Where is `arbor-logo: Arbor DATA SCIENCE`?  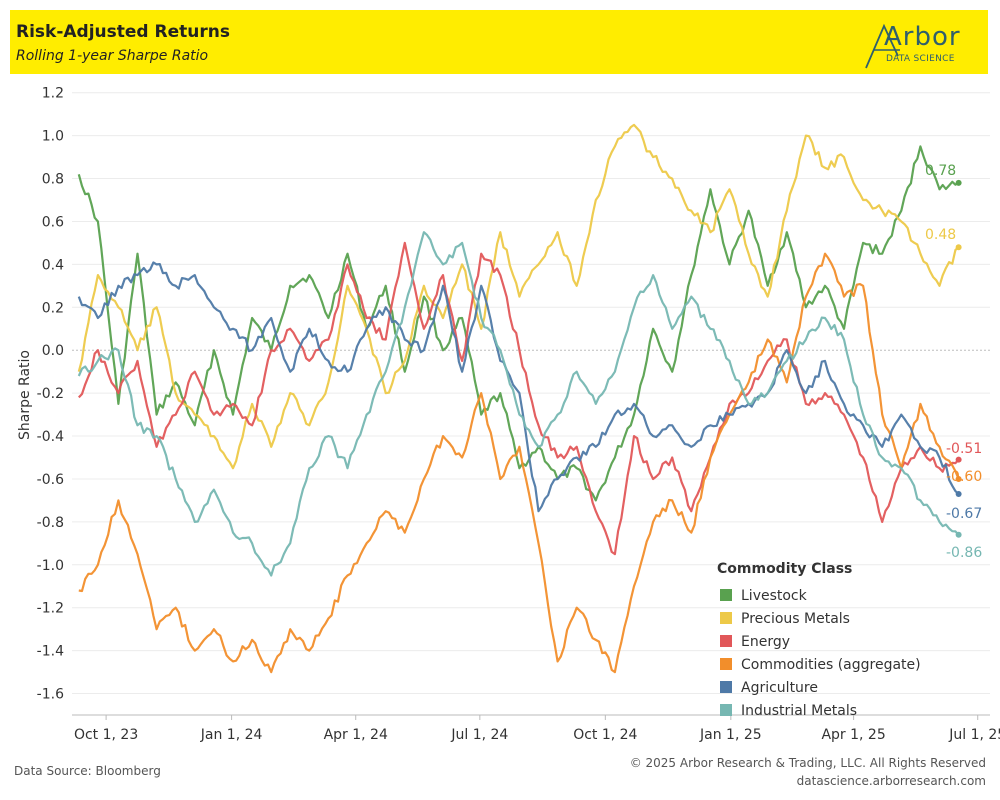
arbor-logo: Arbor DATA SCIENCE is located at coordinates (922, 45).